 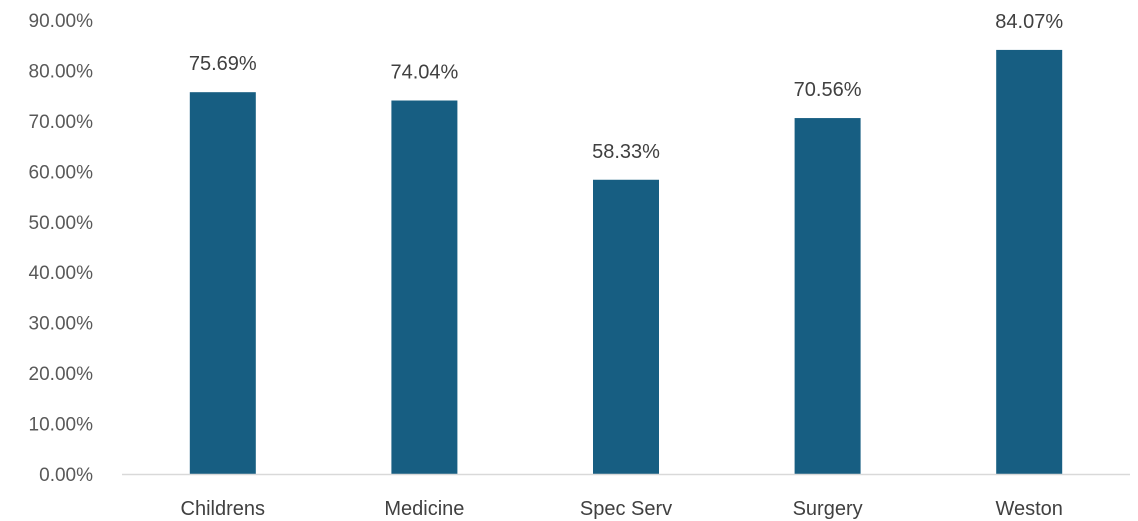 What do you see at coordinates (424, 509) in the screenshot?
I see `x-category-label: Medicine` at bounding box center [424, 509].